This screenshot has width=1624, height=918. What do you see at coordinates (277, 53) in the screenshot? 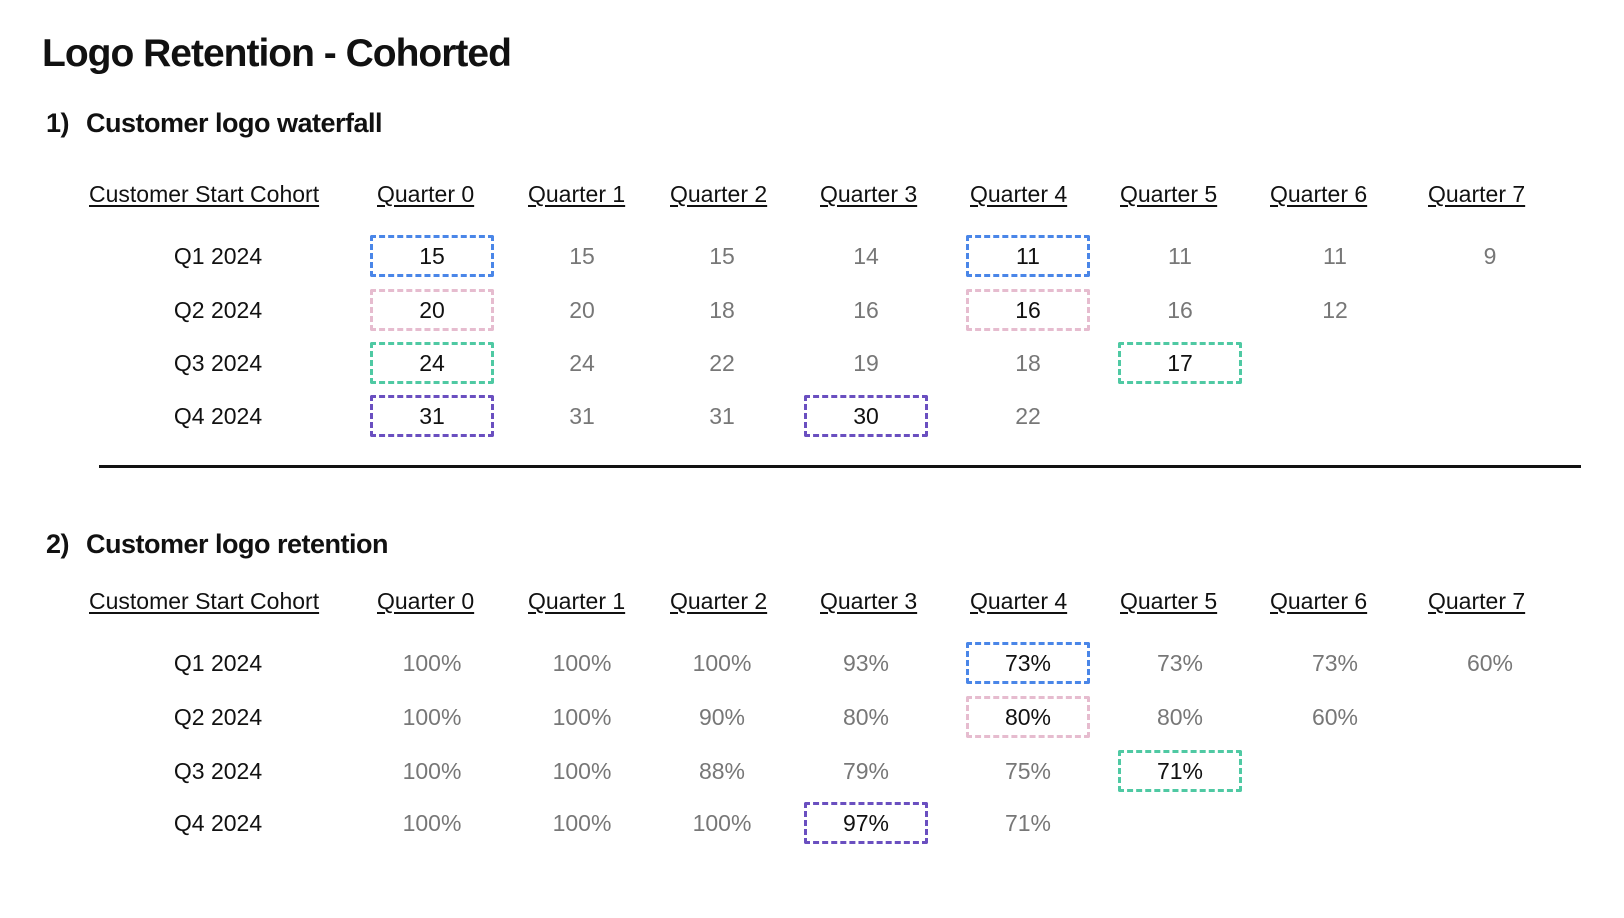
I see `page-title: Logo Retention - Cohorted` at bounding box center [277, 53].